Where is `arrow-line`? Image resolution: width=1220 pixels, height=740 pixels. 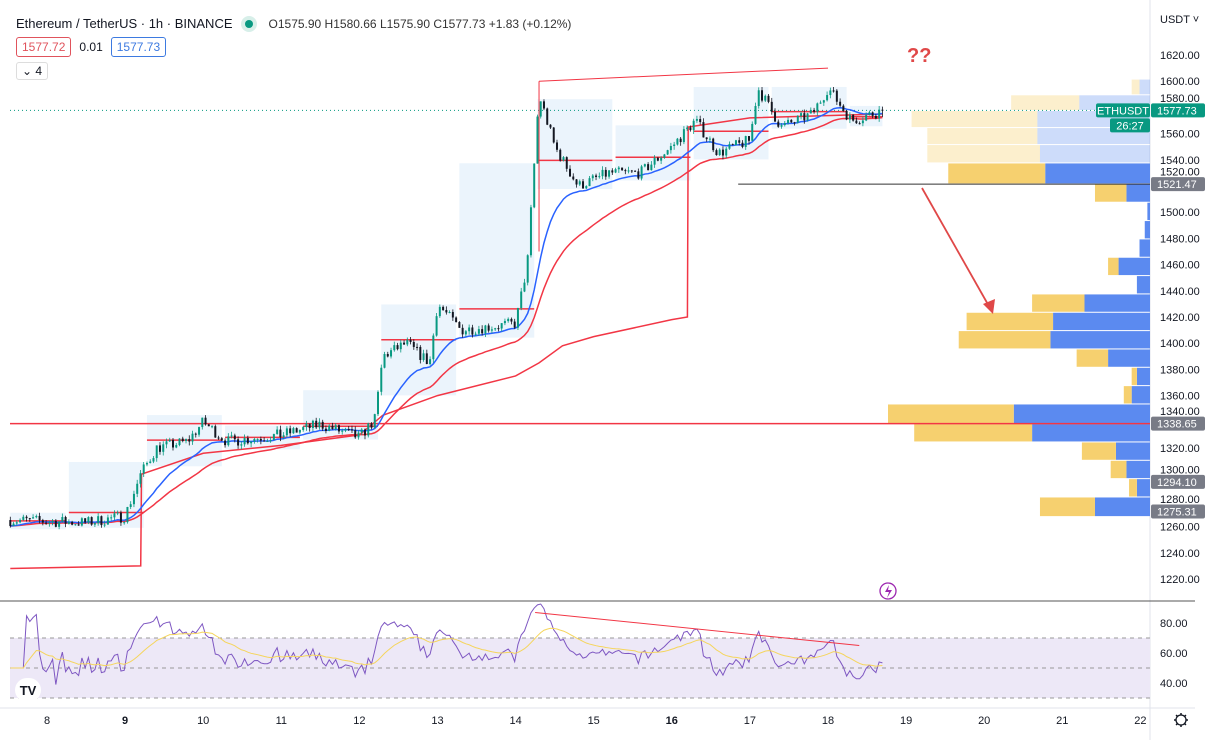 arrow-line is located at coordinates (956, 248).